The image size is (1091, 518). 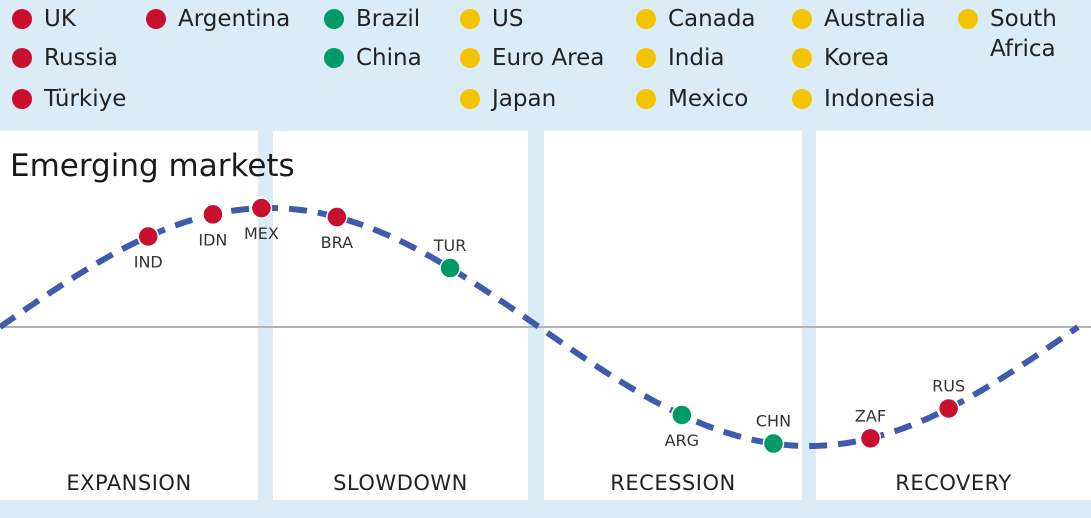 I want to click on legend-label: Euro Area, so click(x=548, y=58).